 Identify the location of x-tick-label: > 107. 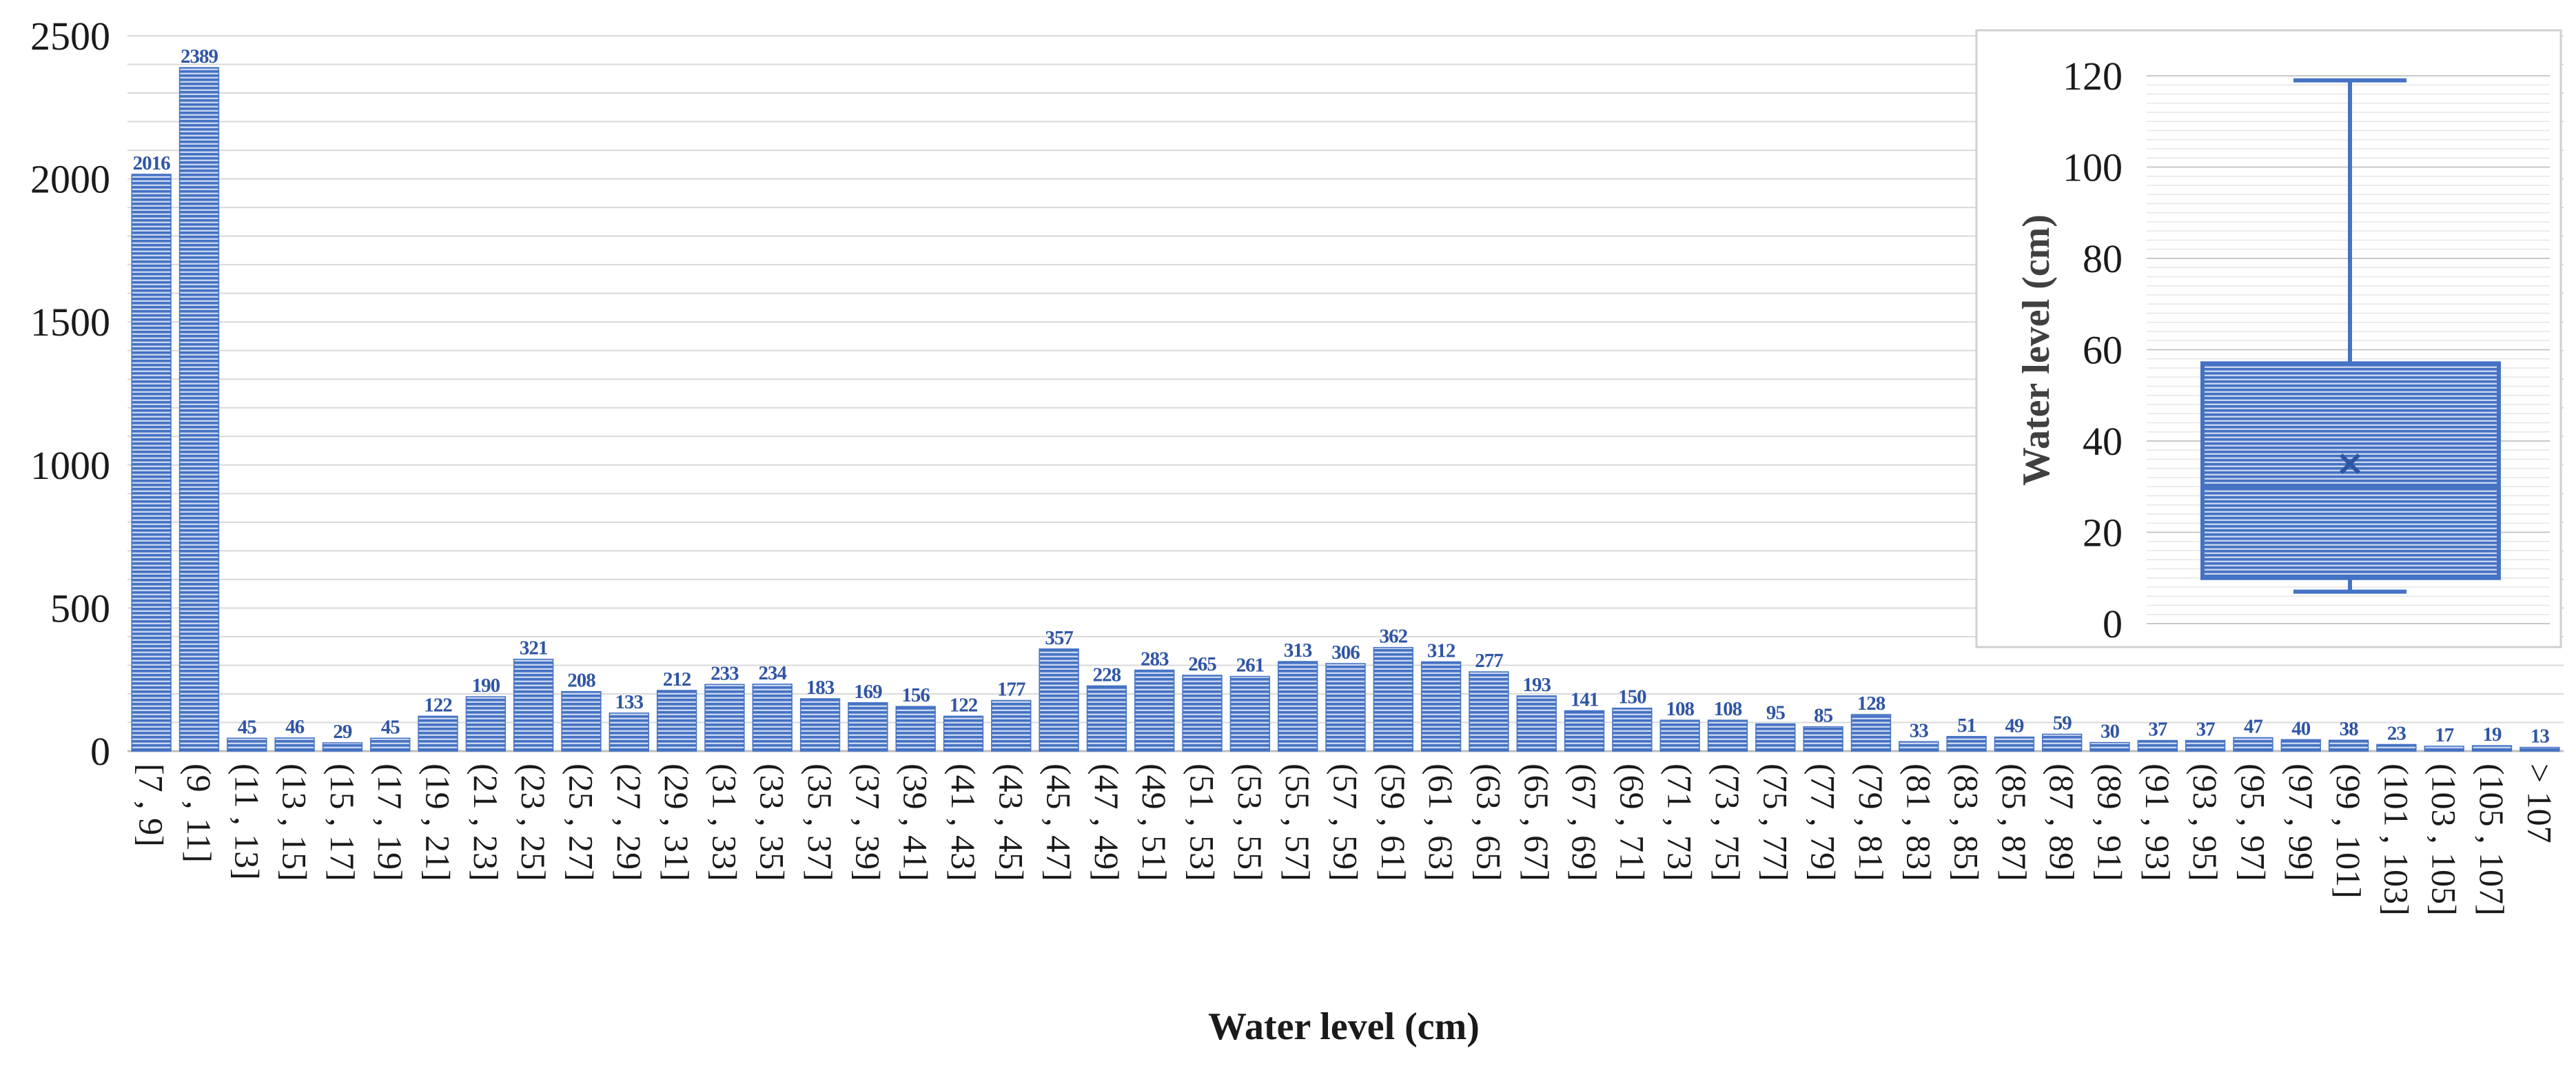
(2539, 803).